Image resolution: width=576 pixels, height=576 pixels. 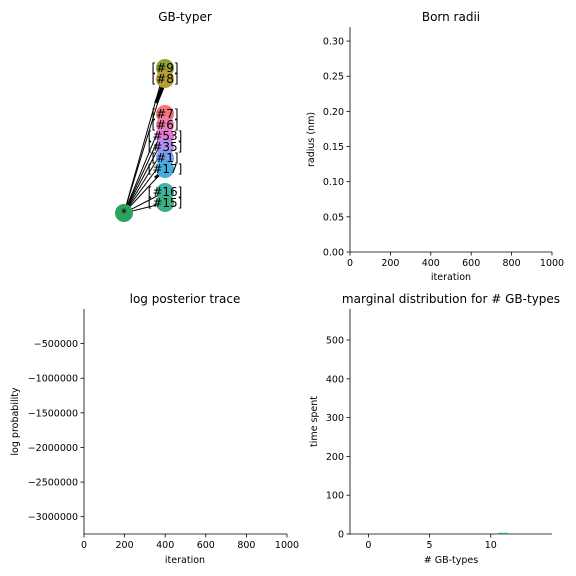 What do you see at coordinates (185, 560) in the screenshot?
I see `log-posterior-x-label: iteration` at bounding box center [185, 560].